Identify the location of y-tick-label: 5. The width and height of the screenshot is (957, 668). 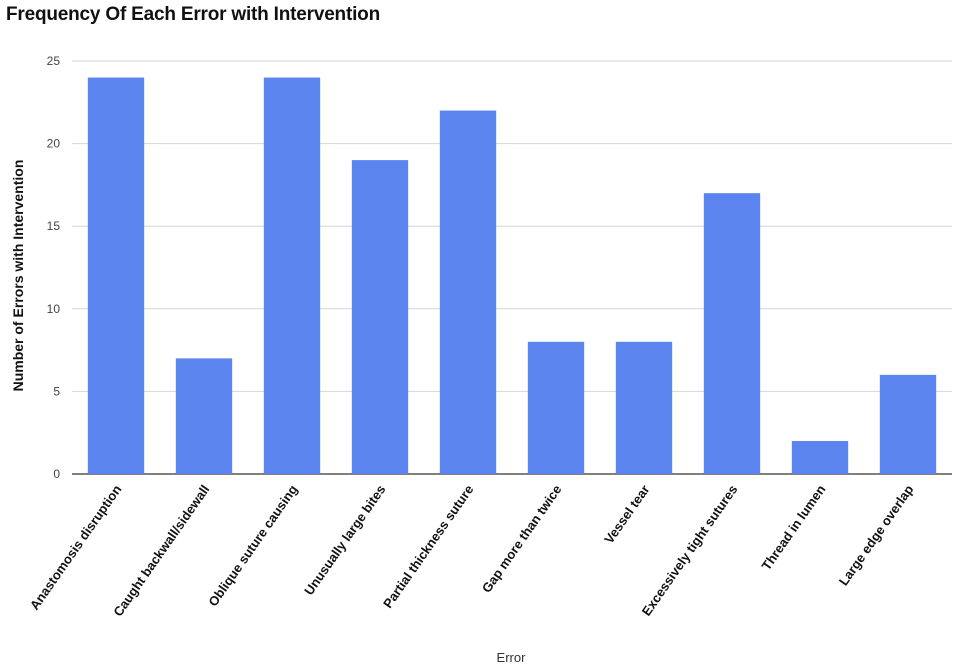
(56, 391).